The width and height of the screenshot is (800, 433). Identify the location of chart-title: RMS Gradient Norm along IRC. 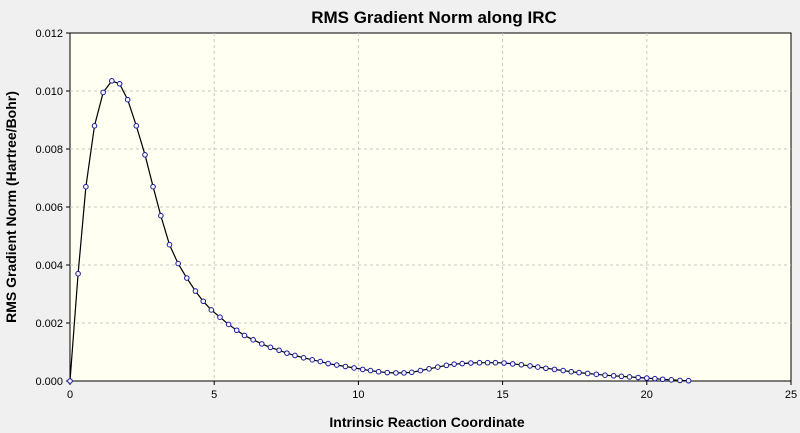
(434, 17).